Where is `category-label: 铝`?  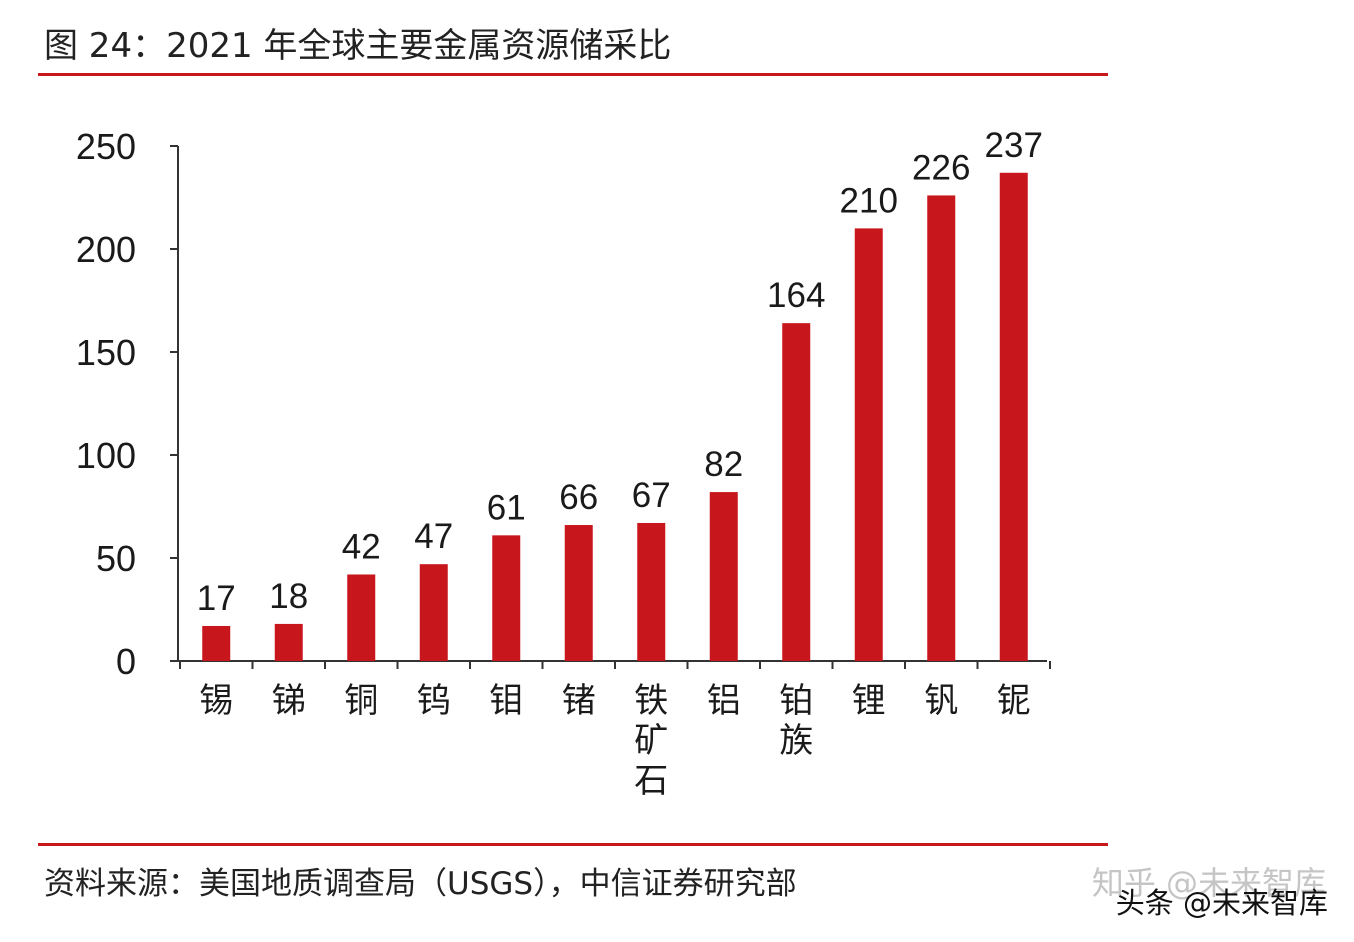 category-label: 铝 is located at coordinates (724, 701).